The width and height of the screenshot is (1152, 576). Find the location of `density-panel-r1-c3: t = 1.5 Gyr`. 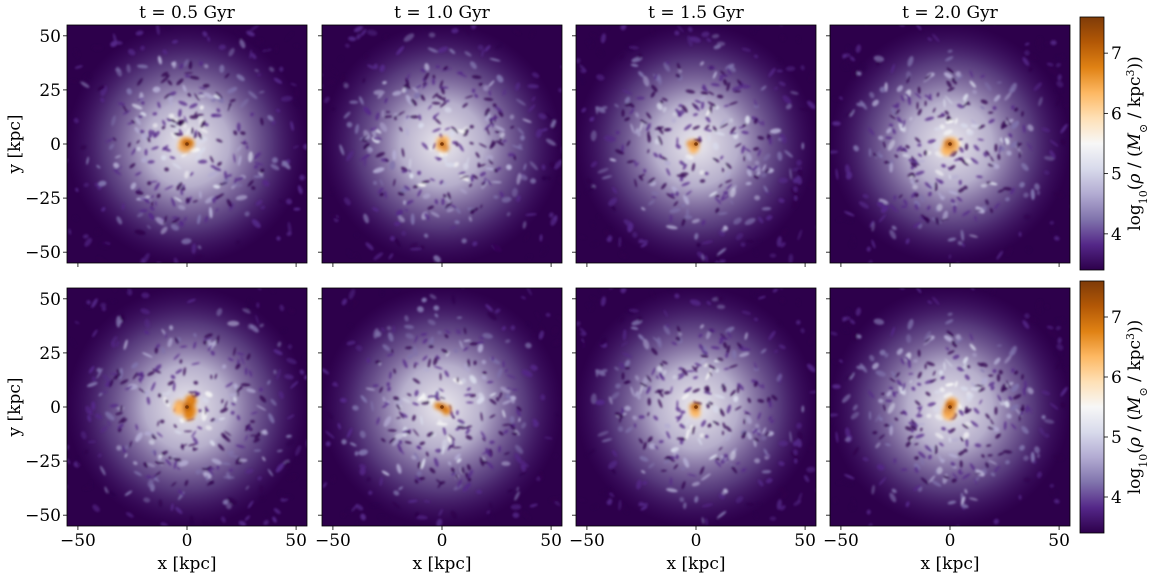

density-panel-r1-c3: t = 1.5 Gyr is located at coordinates (694, 135).